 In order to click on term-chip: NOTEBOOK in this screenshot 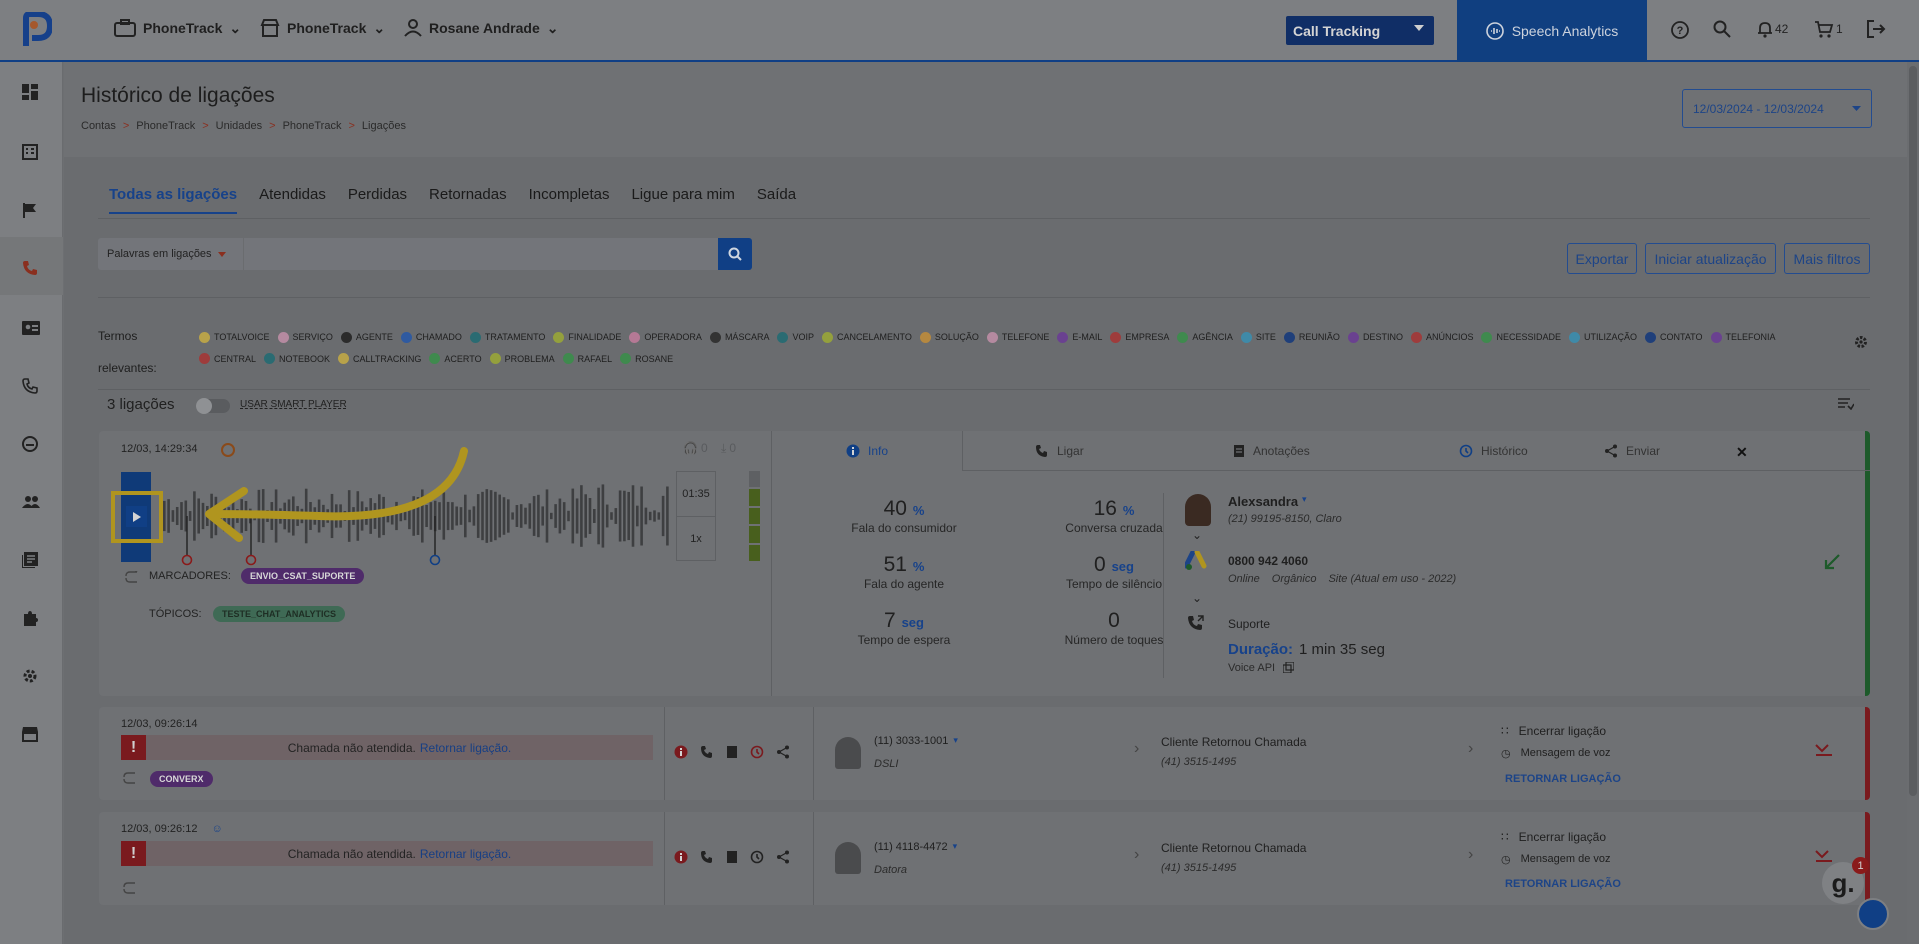, I will do `click(297, 359)`.